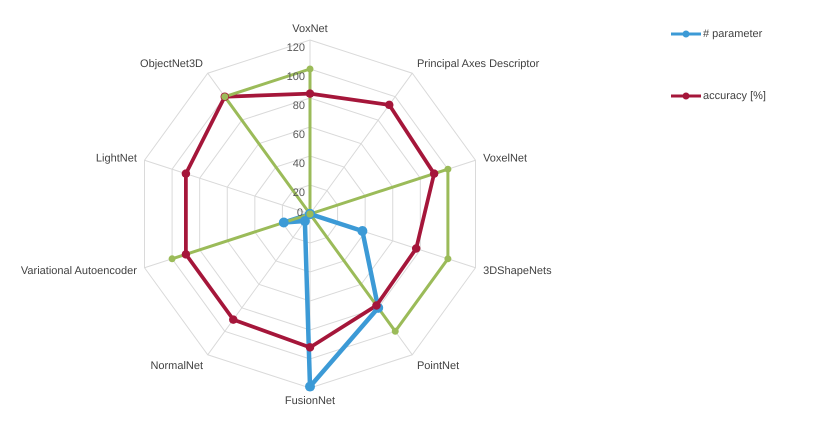 The image size is (829, 423). What do you see at coordinates (116, 158) in the screenshot?
I see `spoke-label: LightNet` at bounding box center [116, 158].